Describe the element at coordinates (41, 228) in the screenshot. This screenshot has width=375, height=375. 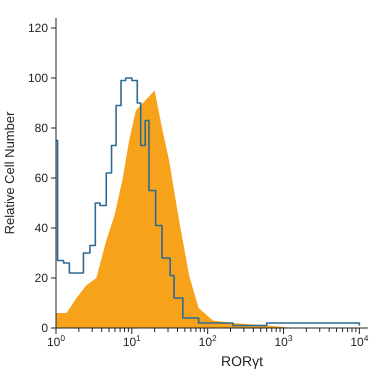
I see `y-tick-label: 40` at that location.